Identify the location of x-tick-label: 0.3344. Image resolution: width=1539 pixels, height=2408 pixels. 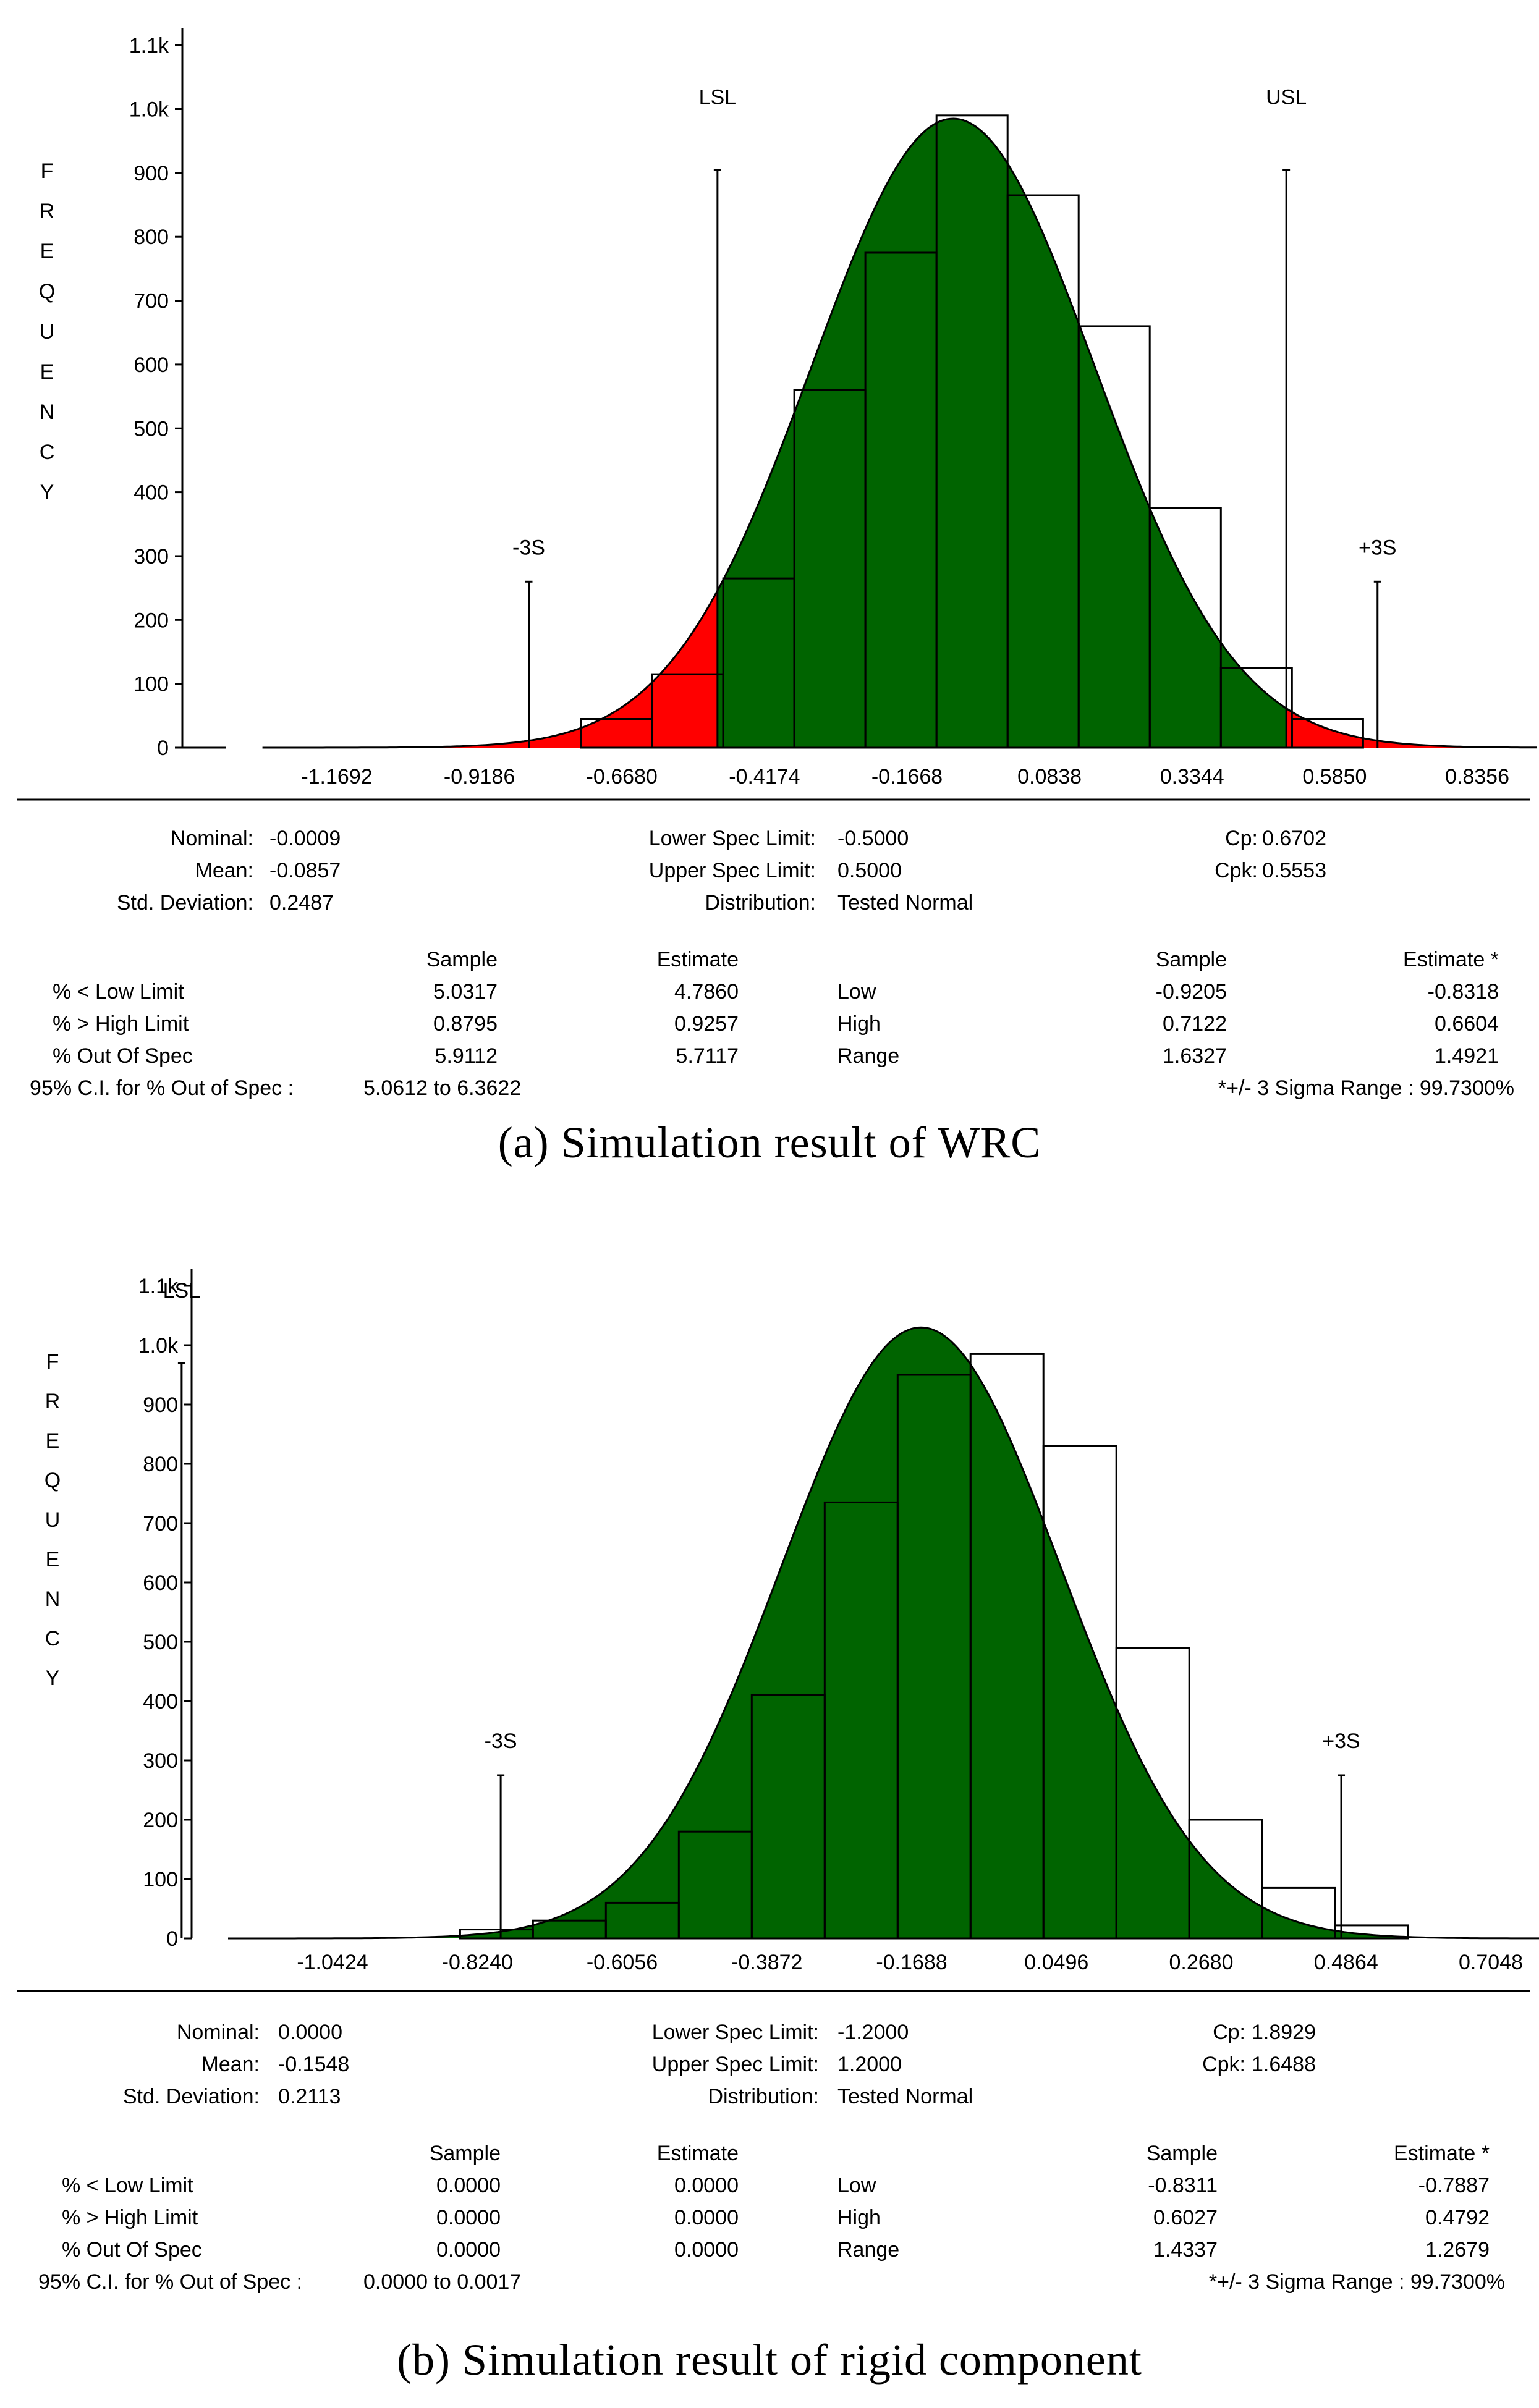
(1192, 777).